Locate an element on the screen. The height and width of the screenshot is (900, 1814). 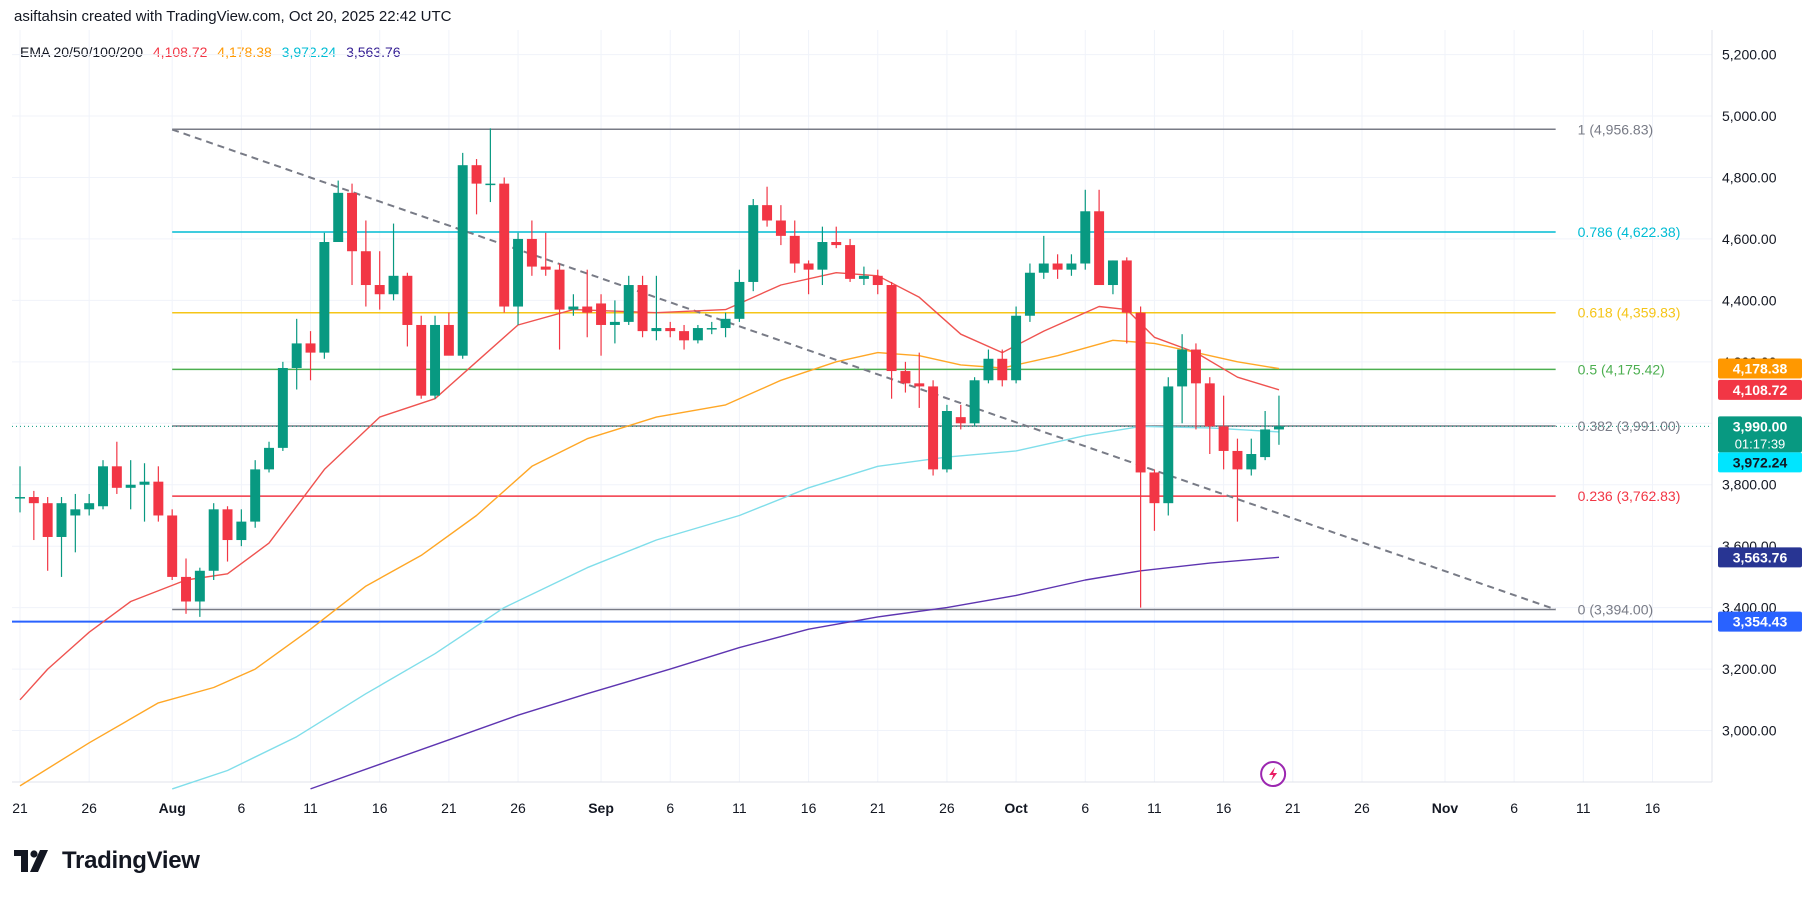
price-tag-countdown: 01:17:39 is located at coordinates (1760, 443).